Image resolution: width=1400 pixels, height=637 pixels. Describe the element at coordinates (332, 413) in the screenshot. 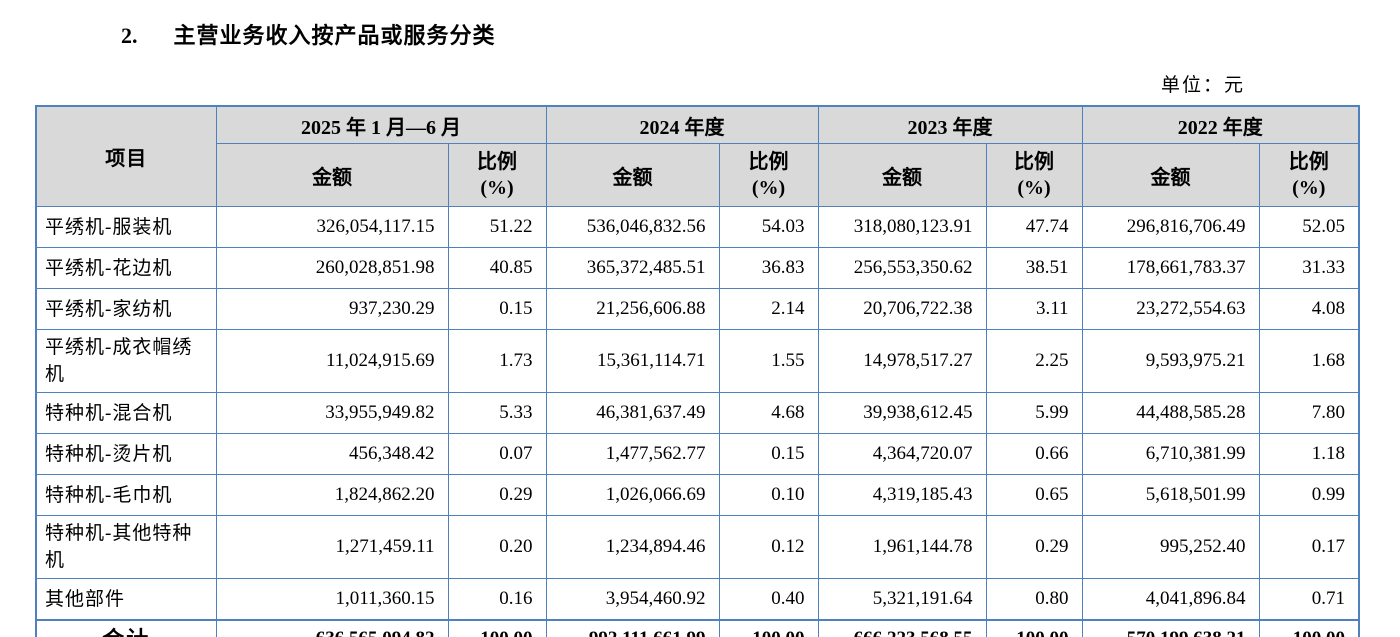

I see `cell-amount: 33,955,949.82` at that location.